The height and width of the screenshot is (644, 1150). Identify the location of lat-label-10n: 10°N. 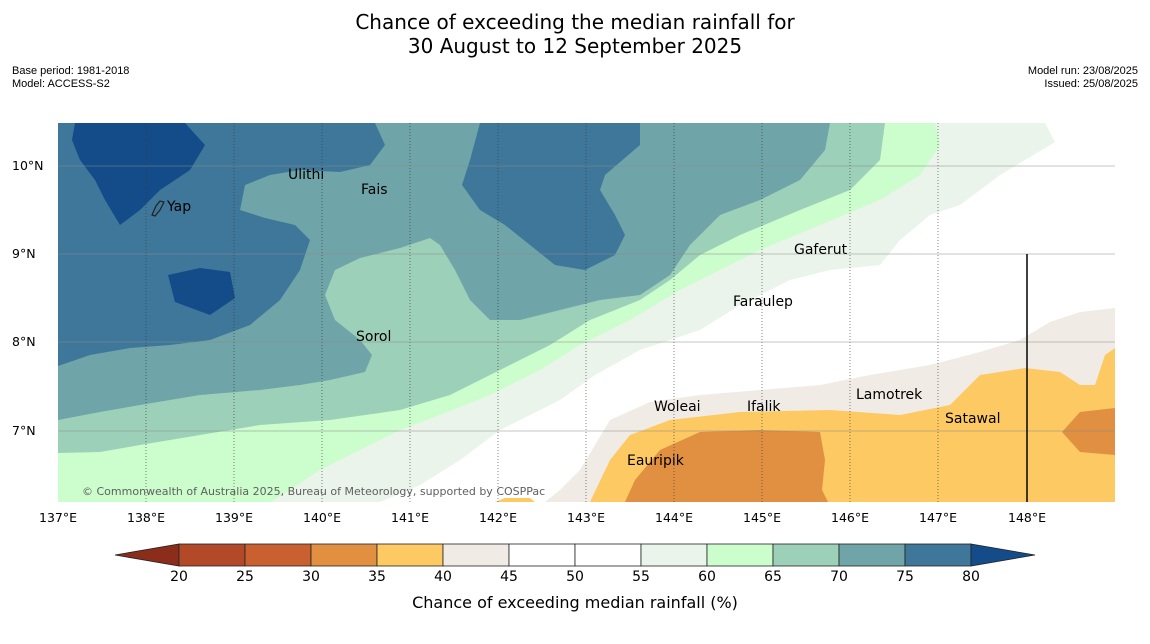
(28, 165).